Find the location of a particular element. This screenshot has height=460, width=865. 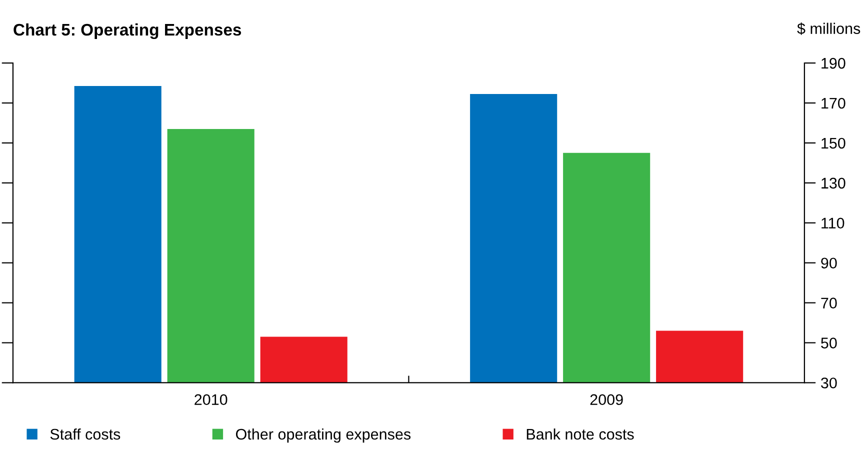

y-tick-label: 90 is located at coordinates (829, 263).